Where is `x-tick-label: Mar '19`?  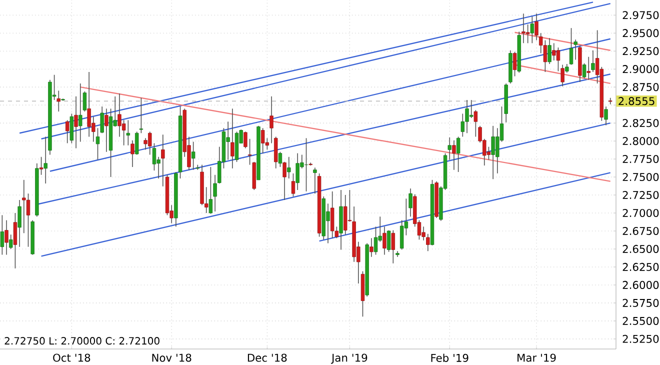 x-tick-label: Mar '19 is located at coordinates (537, 358).